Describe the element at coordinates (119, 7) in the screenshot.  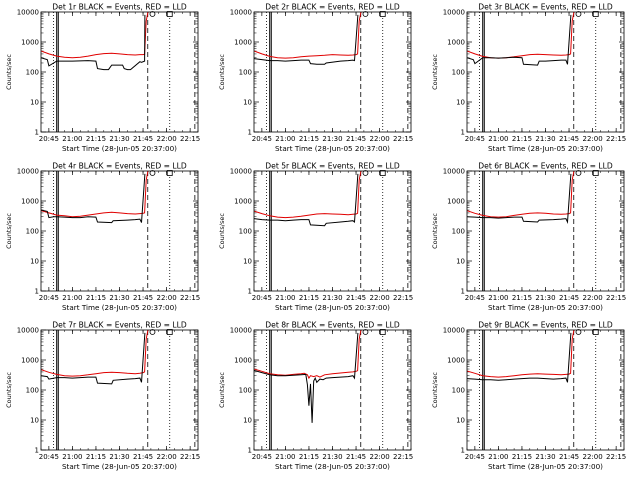
I see `panel-title: Det 1r BLACK = Events, RED = LLD` at that location.